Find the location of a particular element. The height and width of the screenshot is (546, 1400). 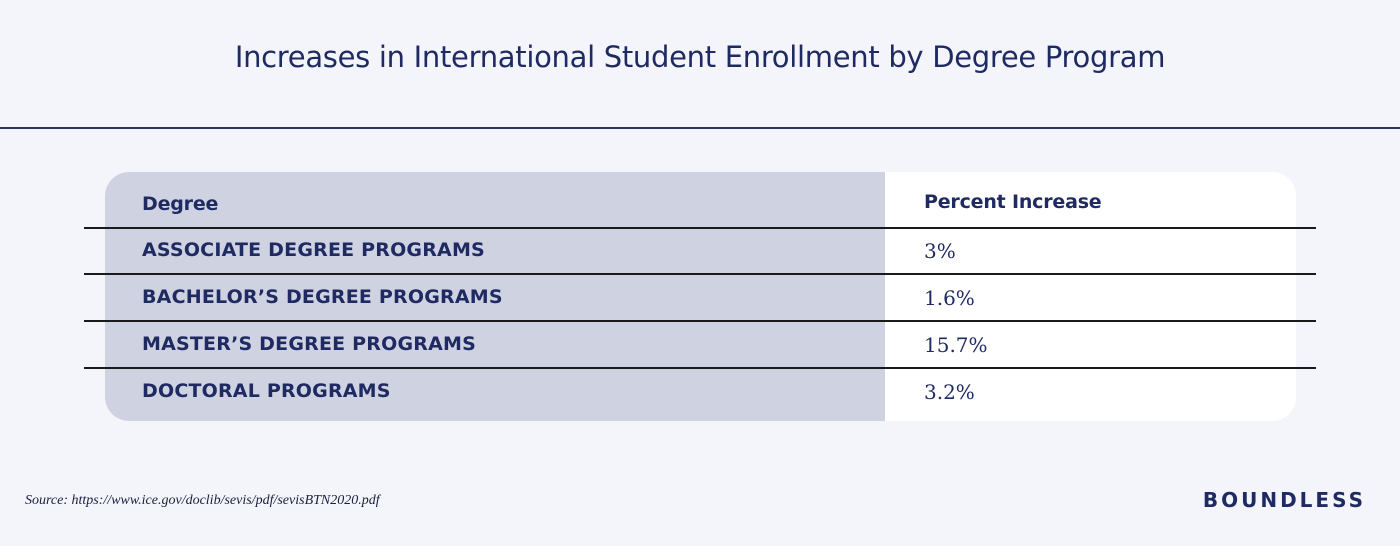

table-row-label: MASTER’S DEGREE PROGRAMS is located at coordinates (309, 344).